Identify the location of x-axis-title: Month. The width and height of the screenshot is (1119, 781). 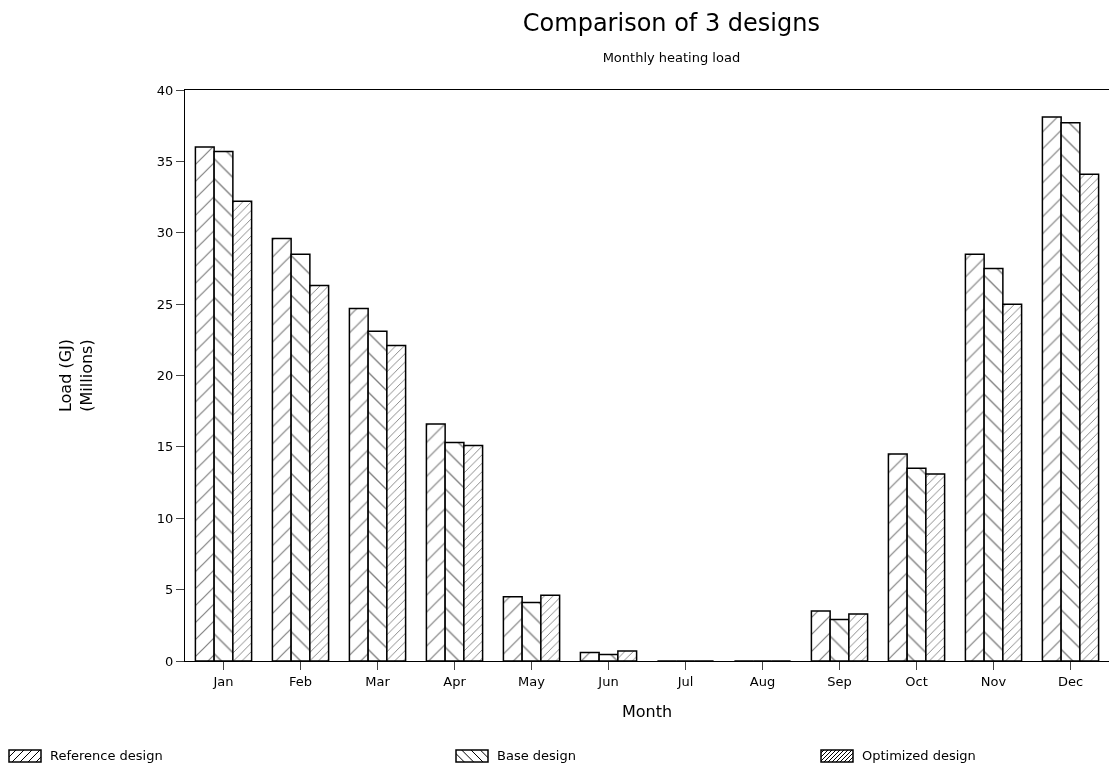
(647, 712).